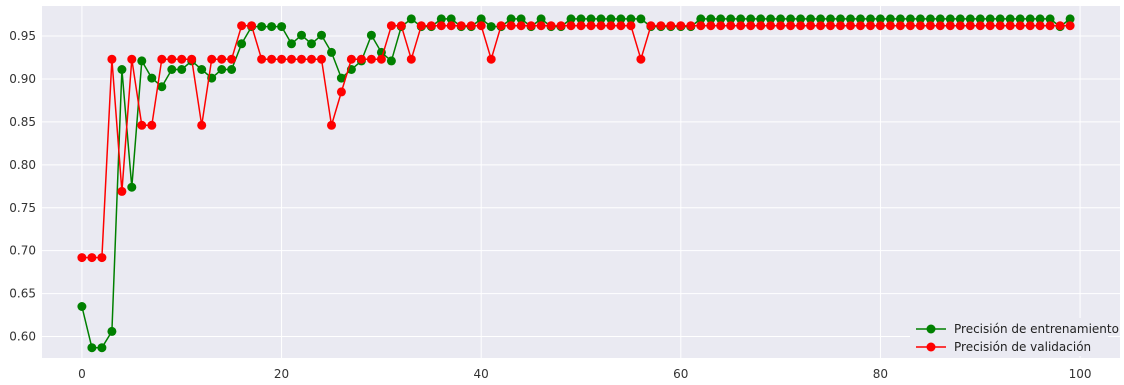  Describe the element at coordinates (22, 294) in the screenshot. I see `y-tick-label: 0.65` at that location.